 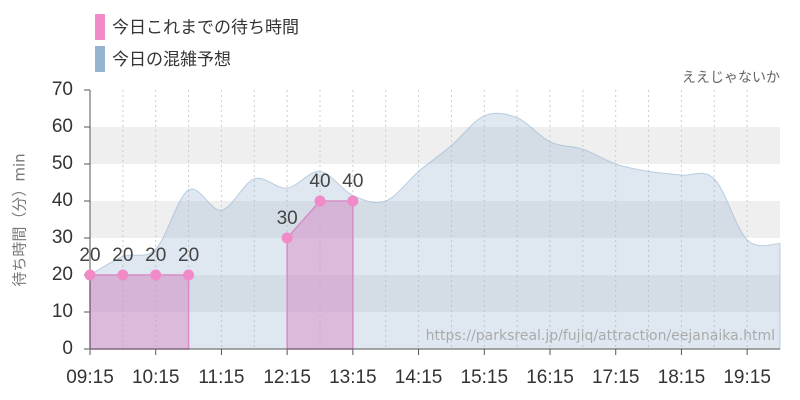 What do you see at coordinates (62, 237) in the screenshot?
I see `y-tick-label: 30` at bounding box center [62, 237].